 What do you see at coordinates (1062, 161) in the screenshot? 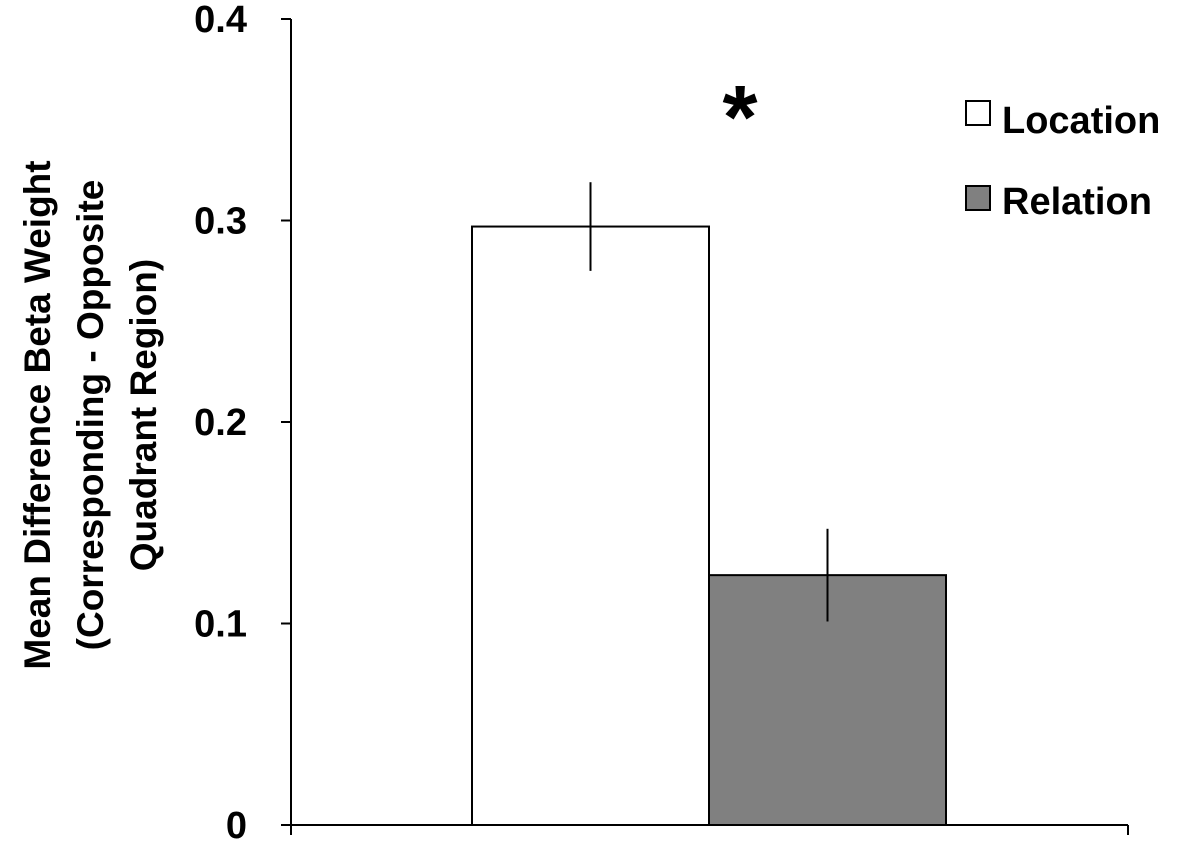
I see `legend: Location Relation` at bounding box center [1062, 161].